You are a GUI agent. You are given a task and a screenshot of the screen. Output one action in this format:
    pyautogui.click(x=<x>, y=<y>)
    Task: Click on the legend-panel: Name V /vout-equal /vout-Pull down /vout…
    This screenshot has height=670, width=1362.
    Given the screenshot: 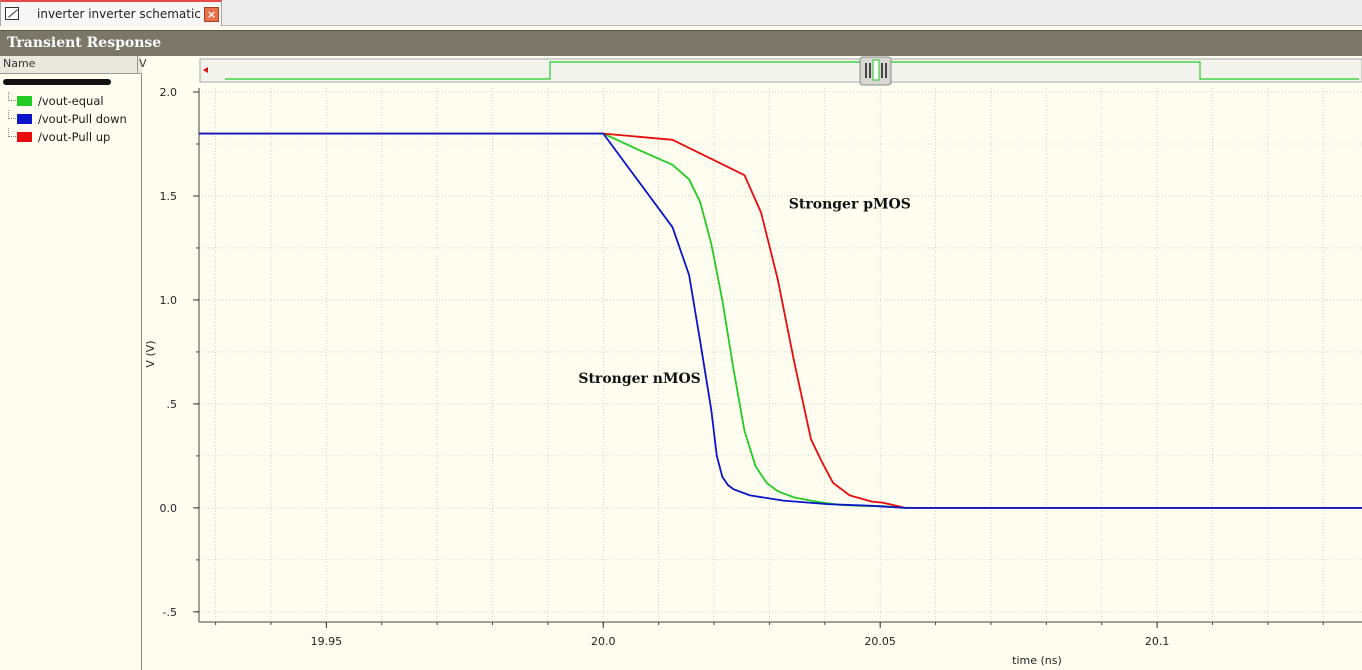 What is the action you would take?
    pyautogui.click(x=73, y=363)
    